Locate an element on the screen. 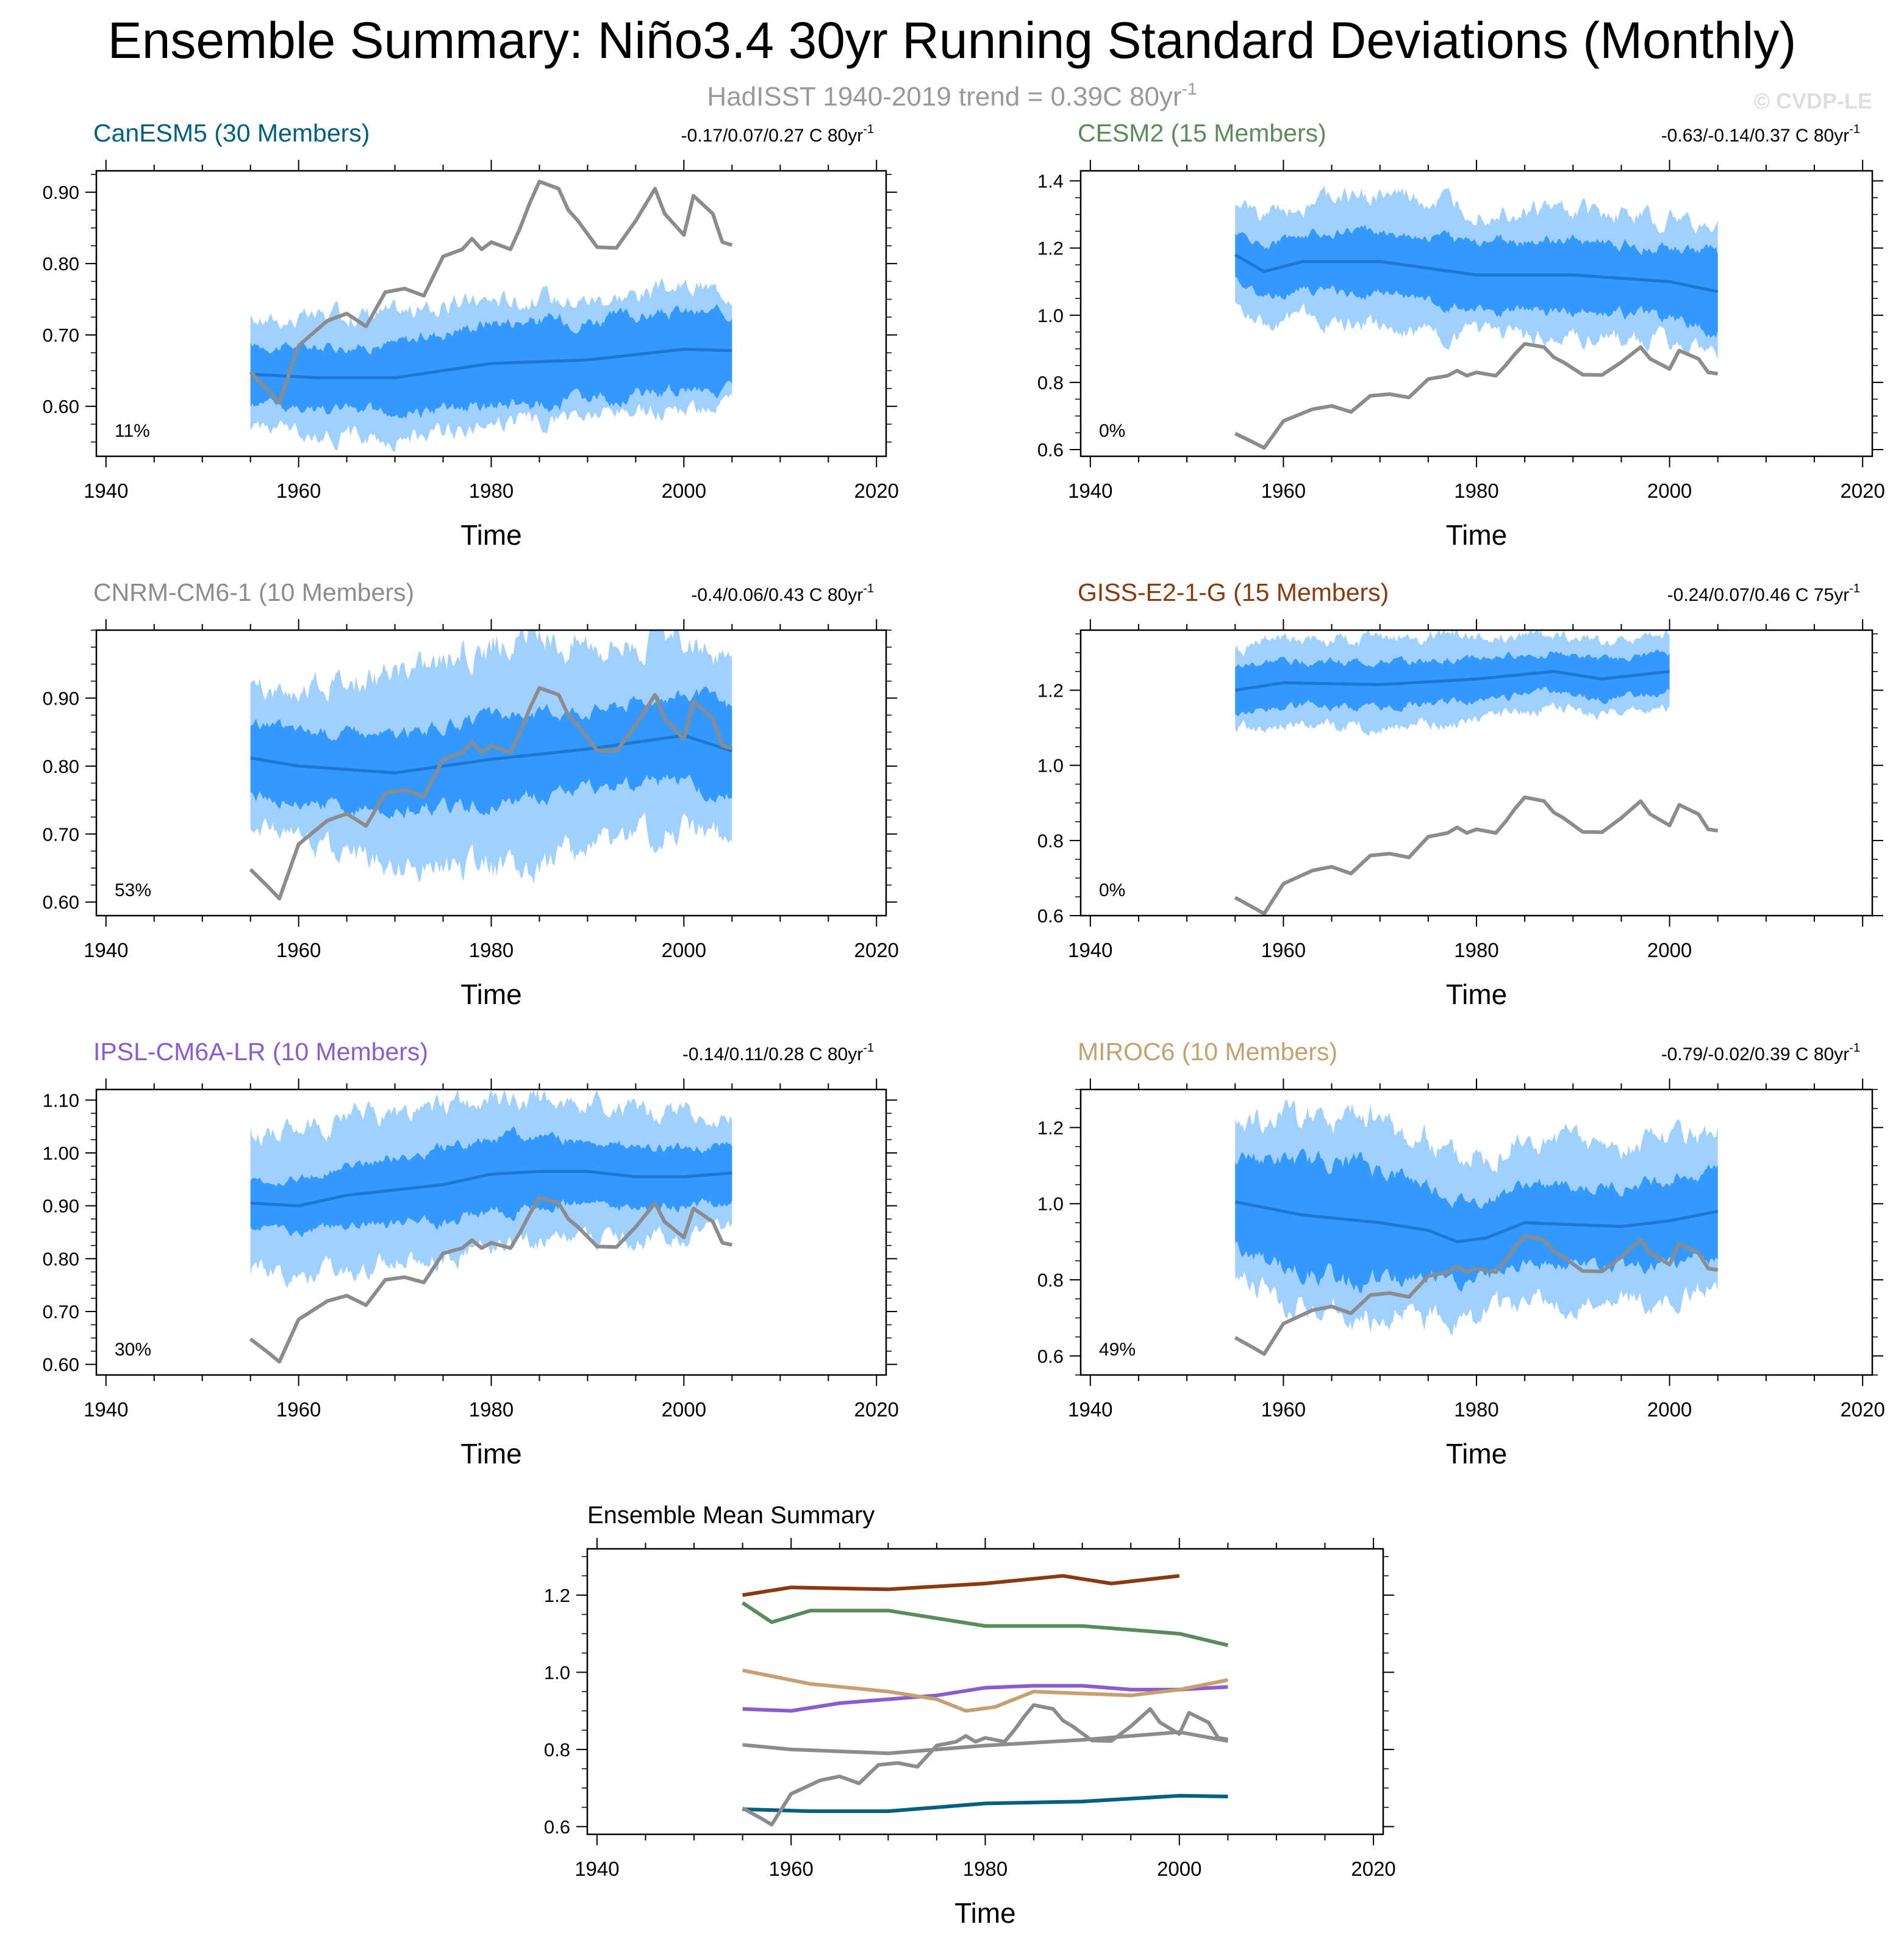 This screenshot has width=1904, height=1949. trend-label: -0.14/0.11/0.28 C 80yr-1 is located at coordinates (778, 1052).